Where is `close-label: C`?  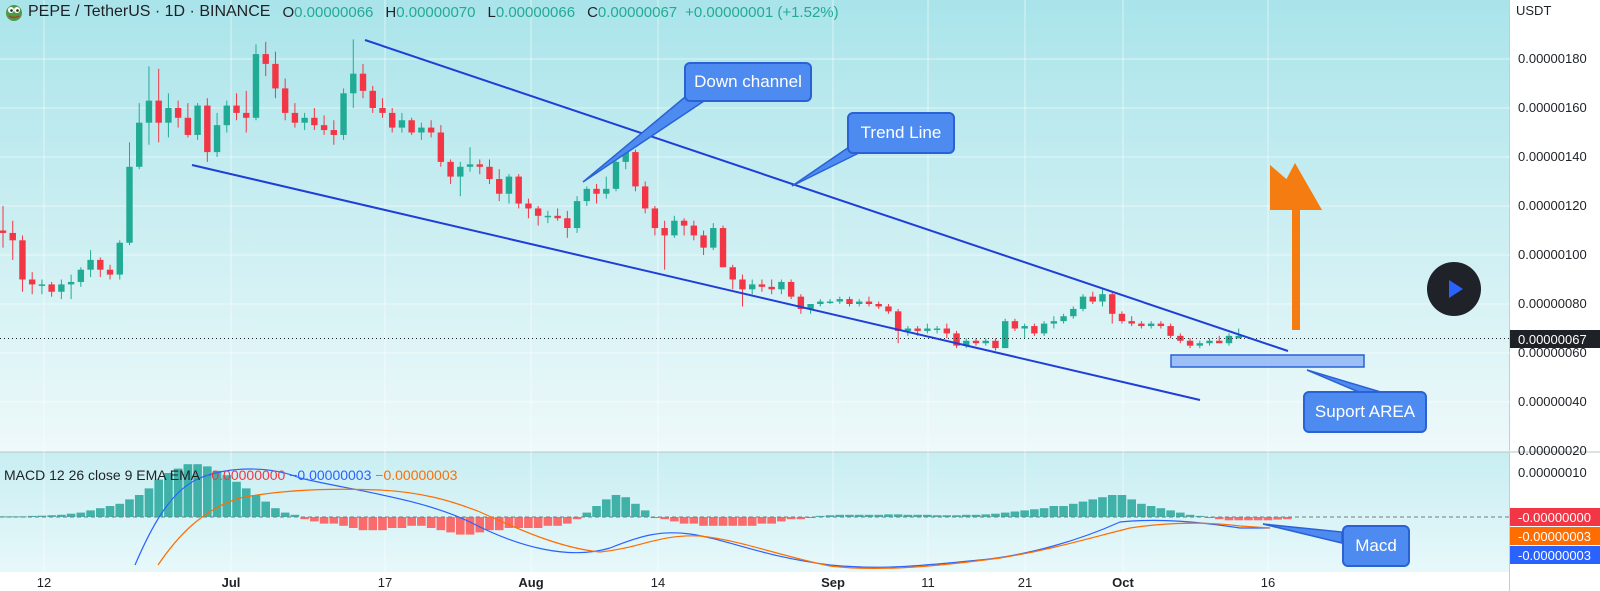 close-label: C is located at coordinates (592, 12).